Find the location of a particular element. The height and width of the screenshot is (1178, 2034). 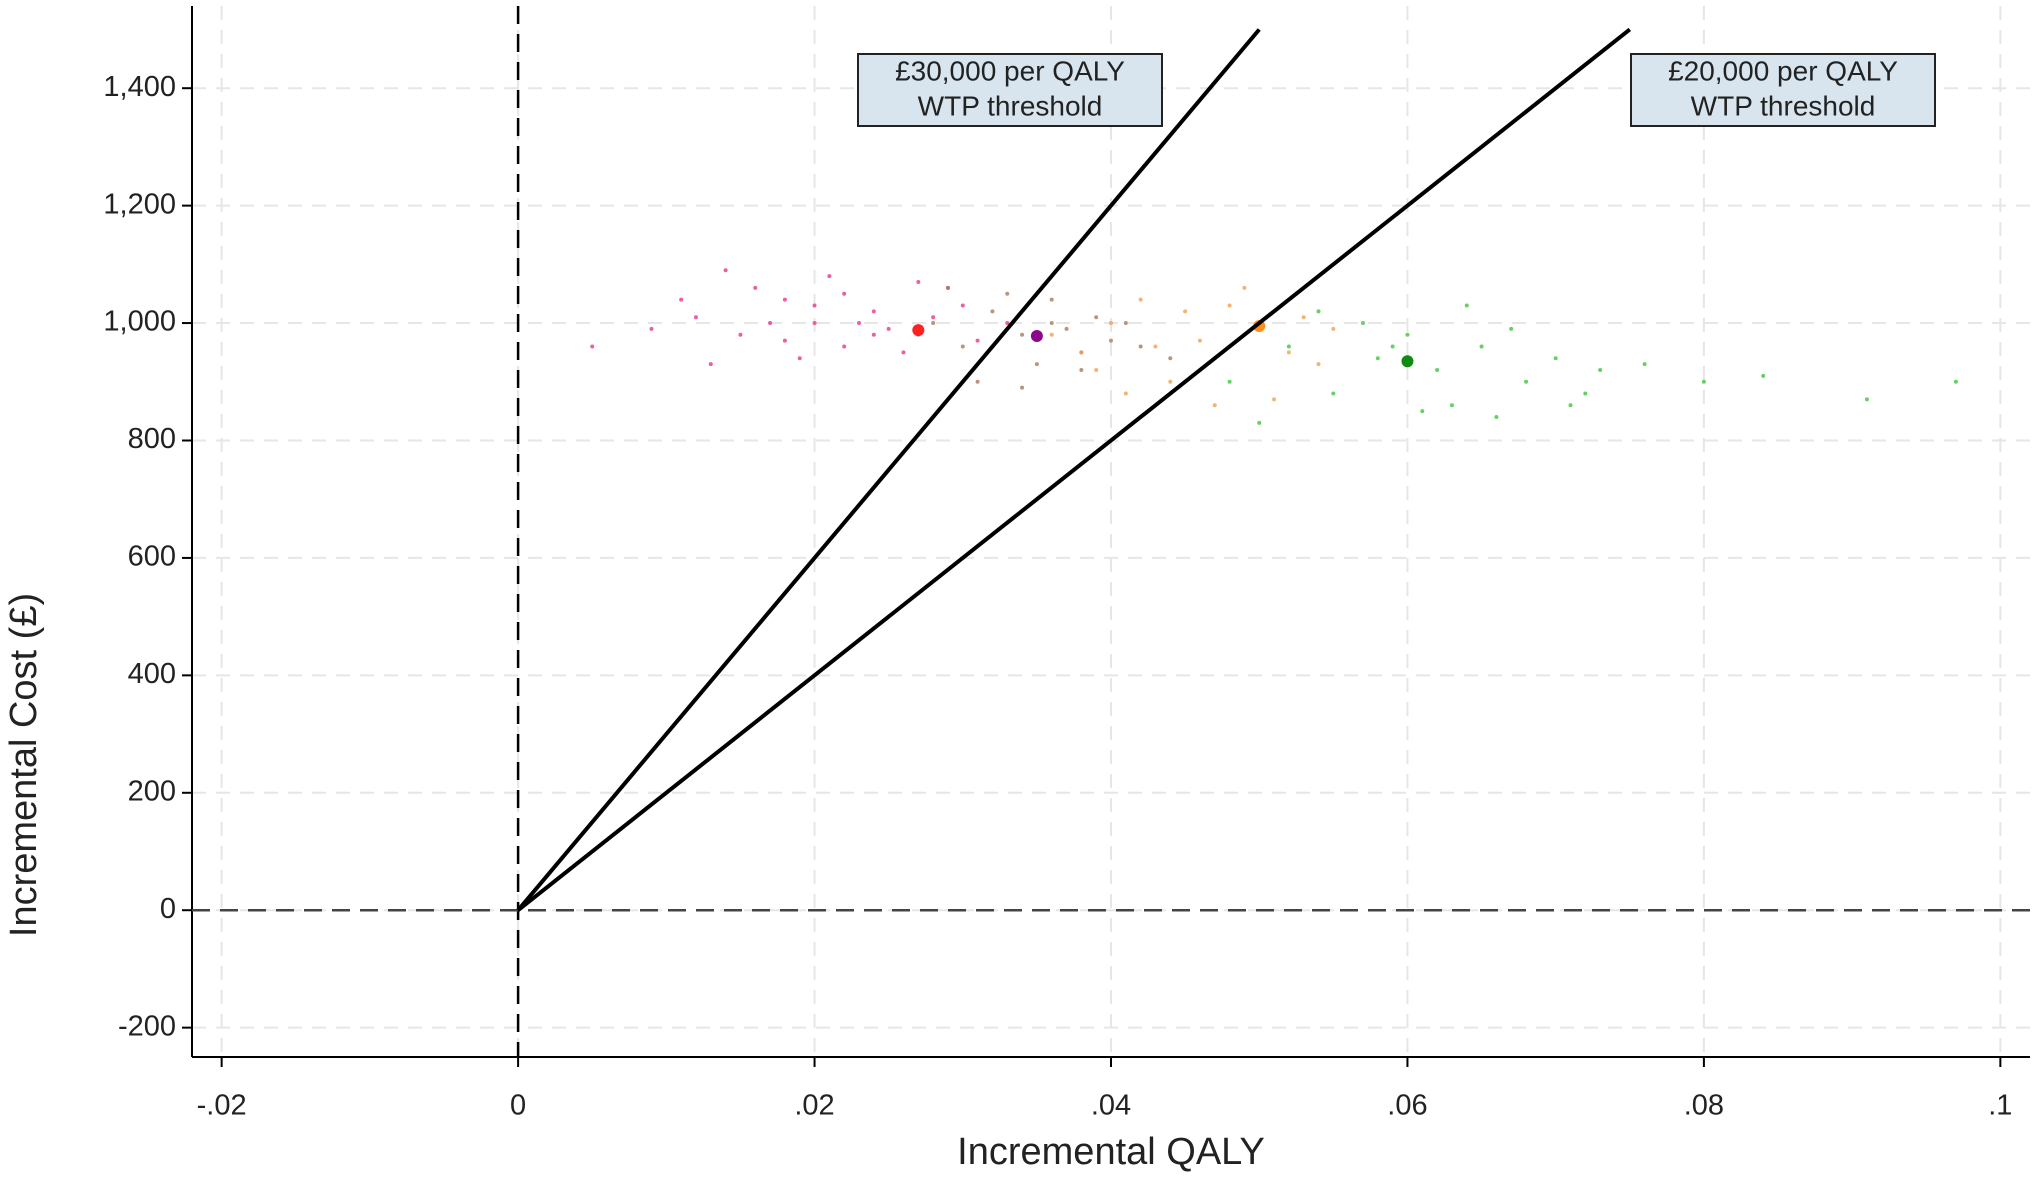

annotation-text: £30,000 per QALY is located at coordinates (1010, 70).